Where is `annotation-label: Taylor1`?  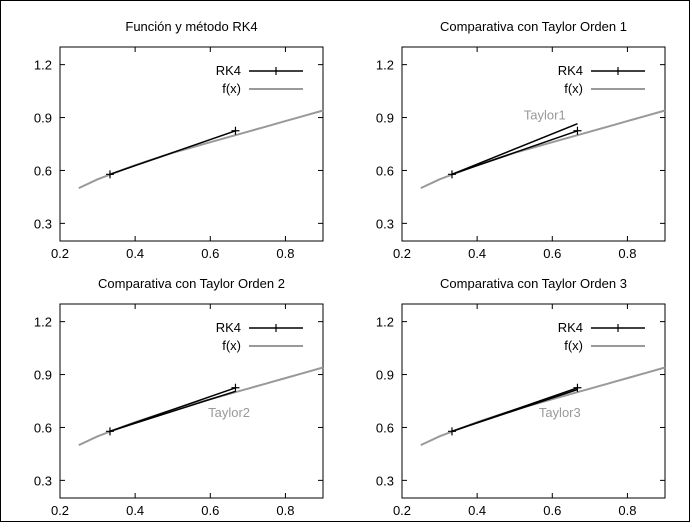
annotation-label: Taylor1 is located at coordinates (545, 114).